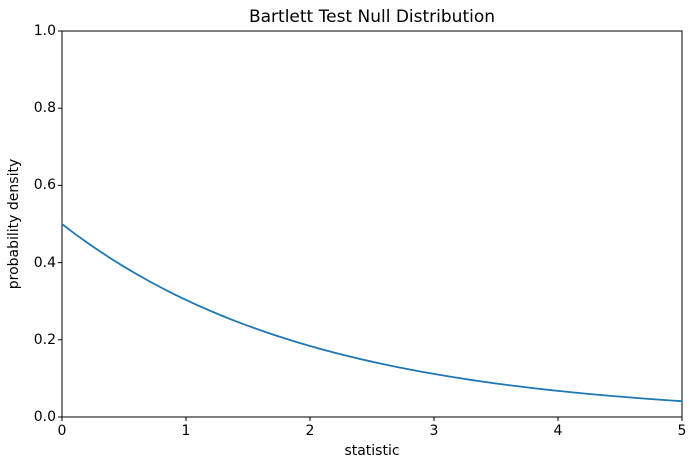 The width and height of the screenshot is (695, 470). Describe the element at coordinates (434, 431) in the screenshot. I see `x-tick-label: 3` at that location.